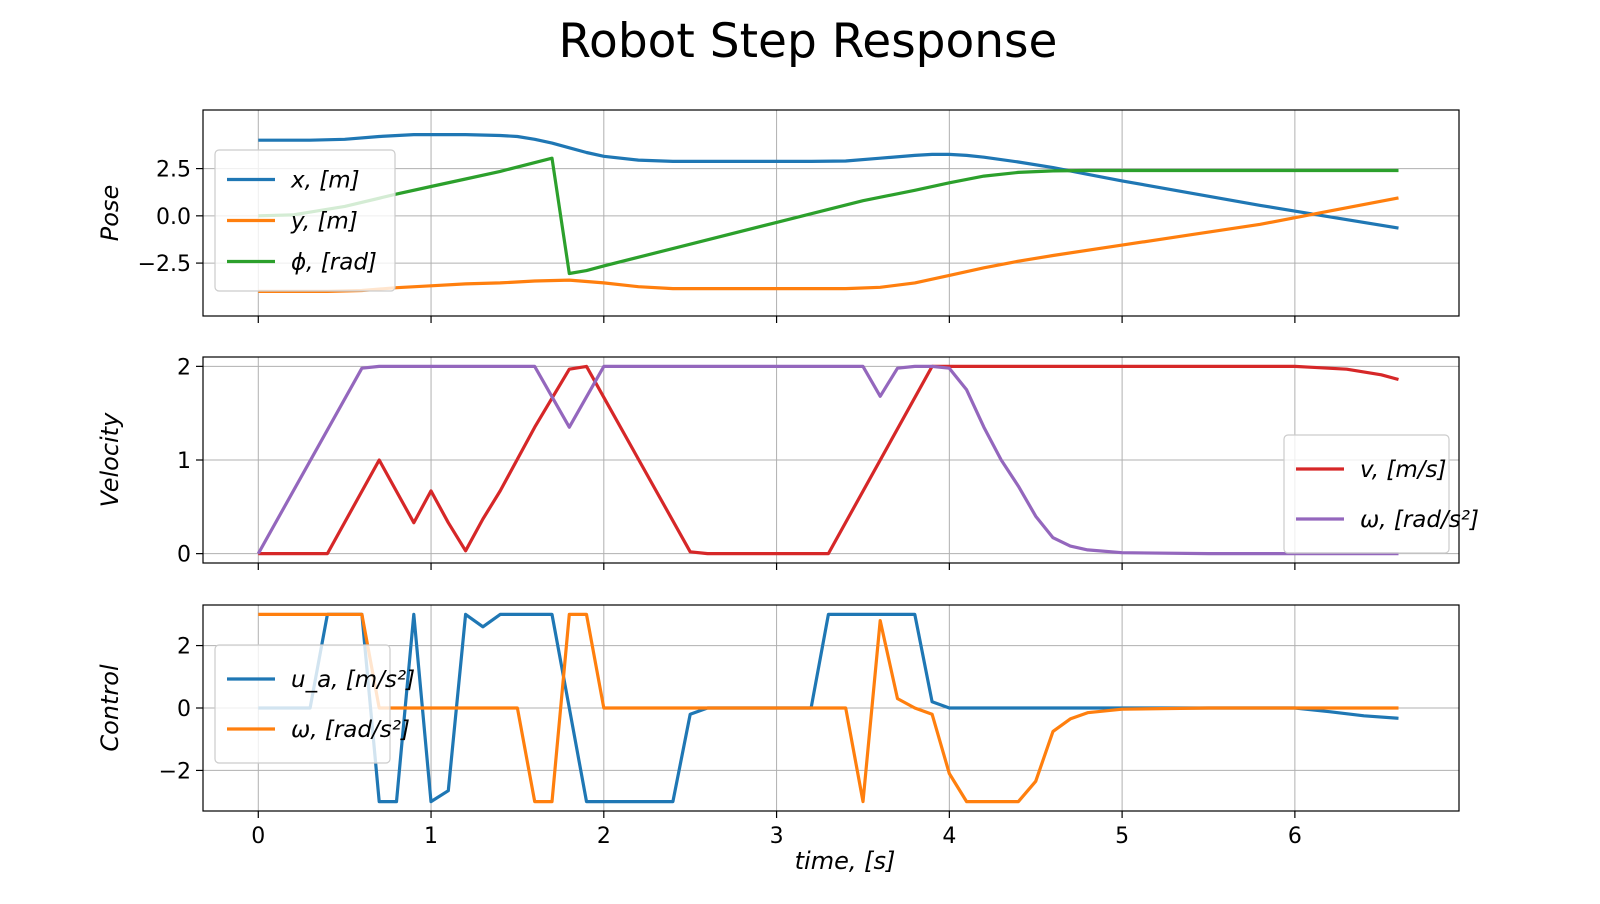 The width and height of the screenshot is (1600, 904). I want to click on series-group, so click(828, 213).